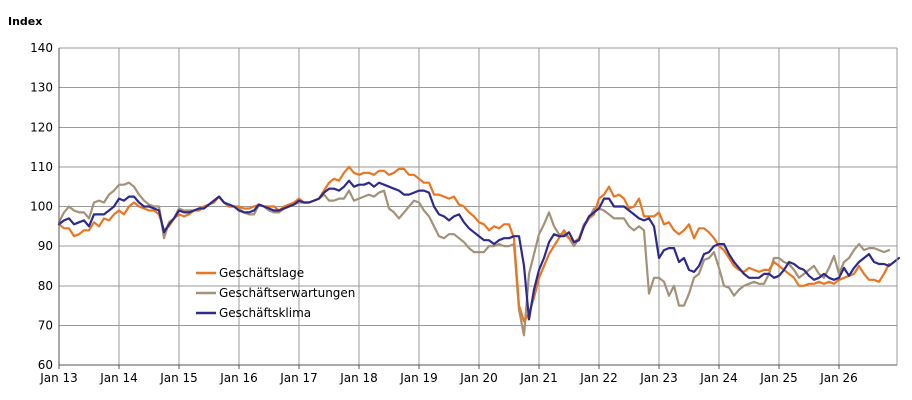  I want to click on y-tick-label: 90, so click(45, 246).